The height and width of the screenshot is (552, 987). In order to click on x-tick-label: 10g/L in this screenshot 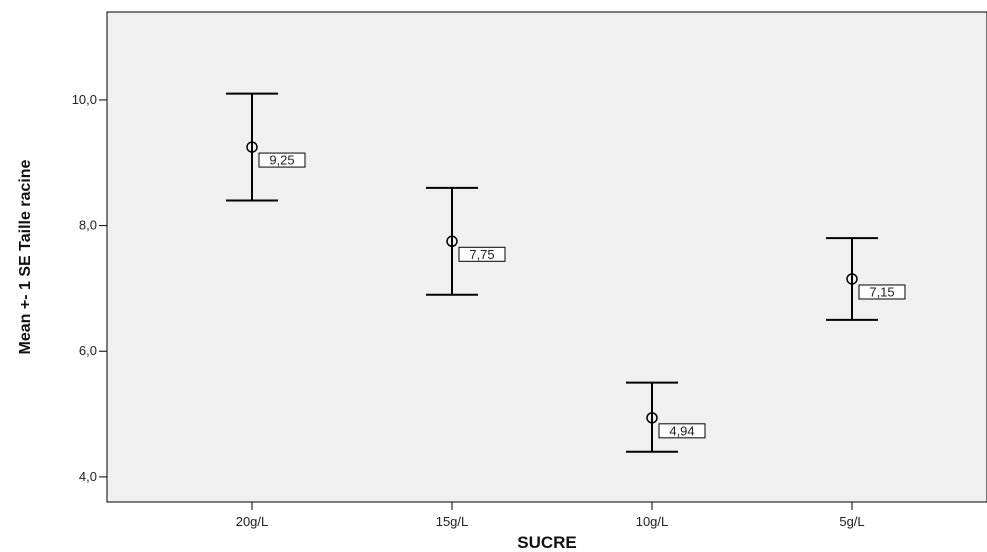, I will do `click(652, 521)`.